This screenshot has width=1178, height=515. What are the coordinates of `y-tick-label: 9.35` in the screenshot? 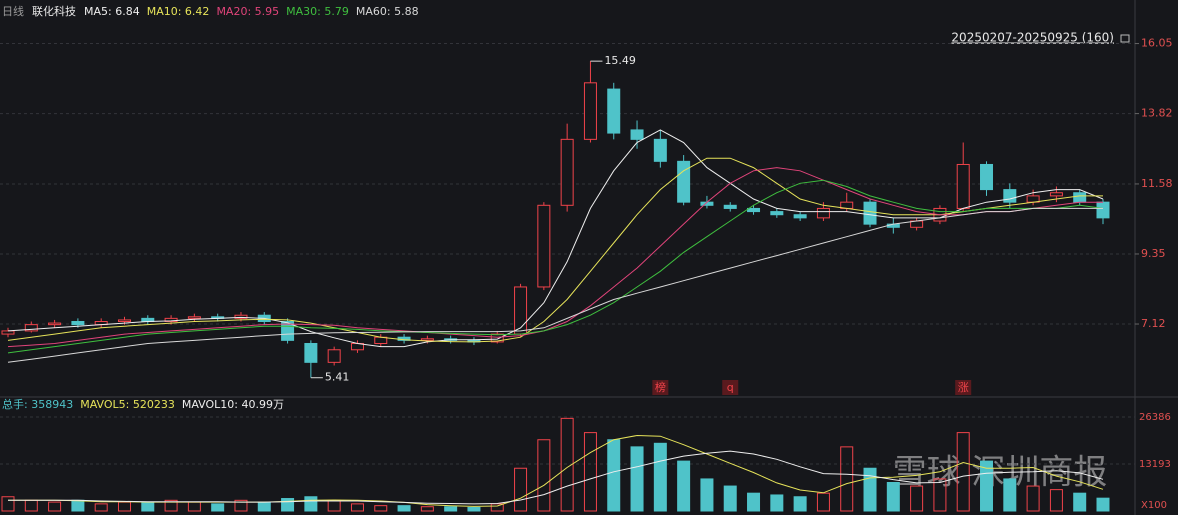 It's located at (1153, 253).